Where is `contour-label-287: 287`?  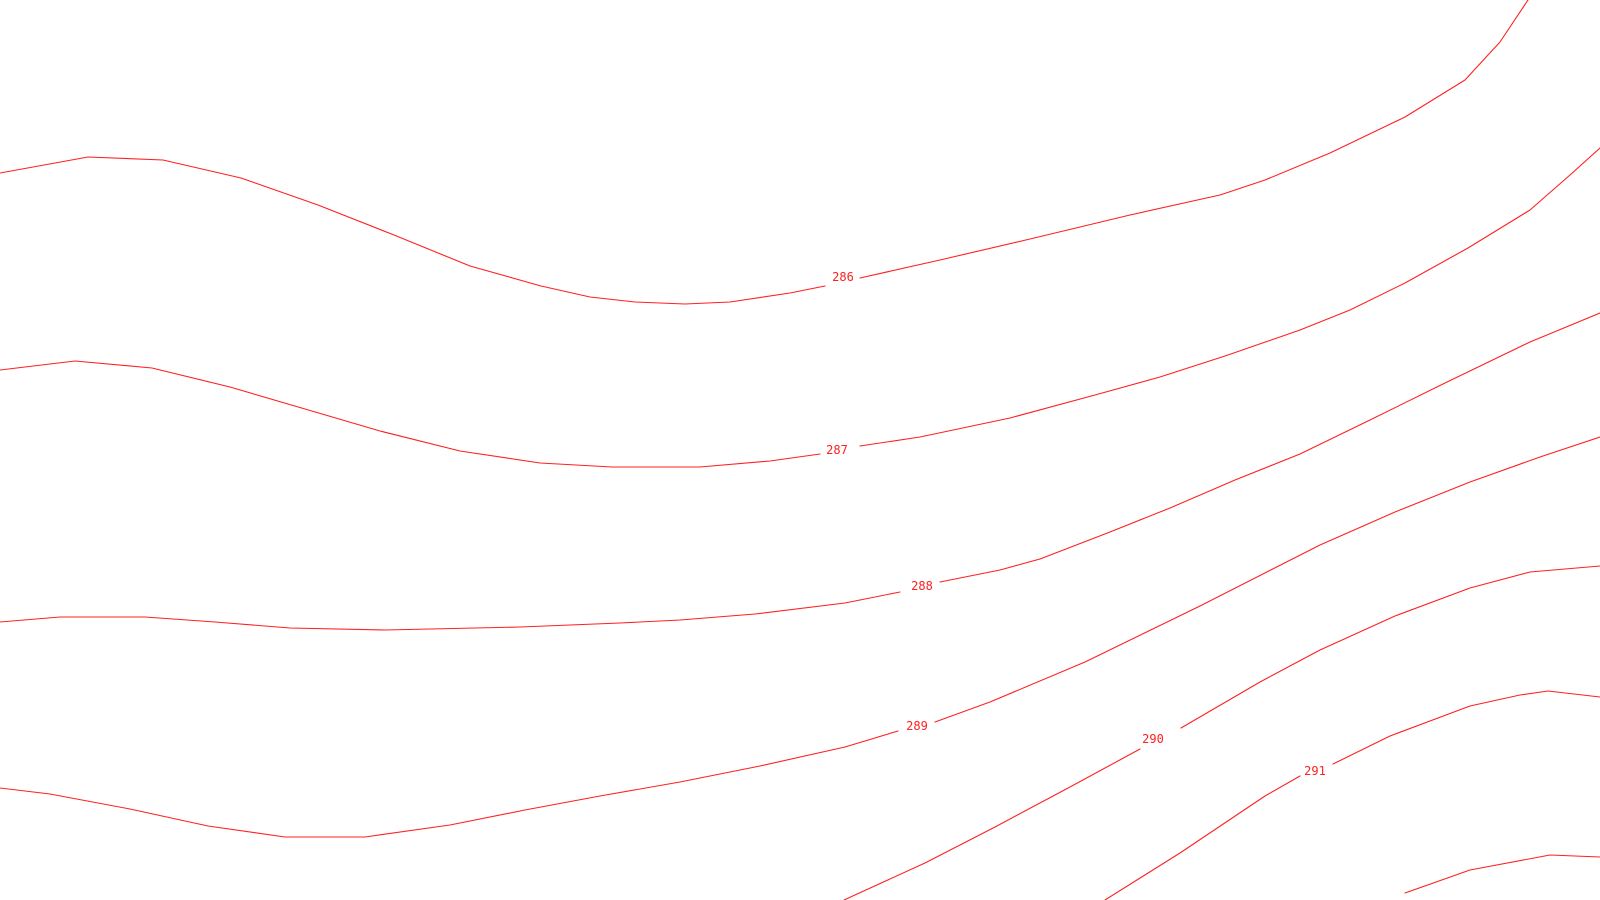
contour-label-287: 287 is located at coordinates (837, 450).